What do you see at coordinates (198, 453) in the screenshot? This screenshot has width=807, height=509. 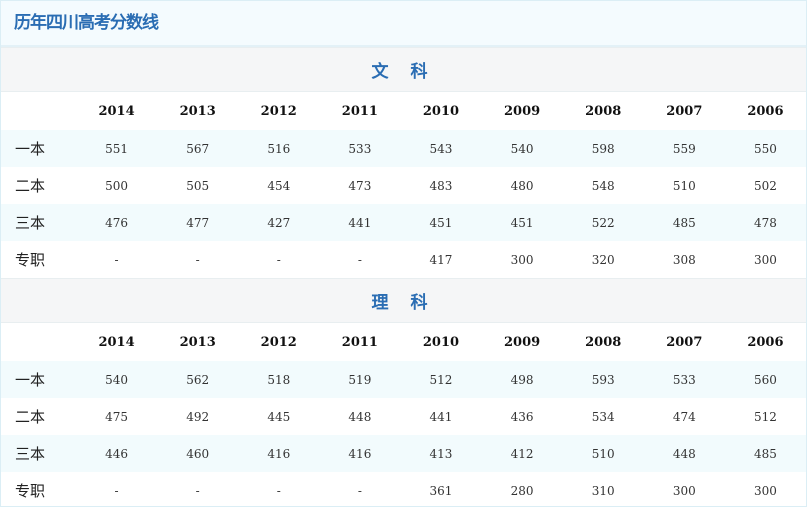 I see `score-cell: 460` at bounding box center [198, 453].